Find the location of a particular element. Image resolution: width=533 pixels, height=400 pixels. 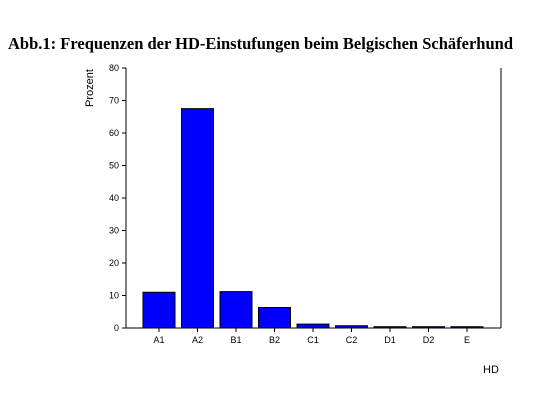

x-axis-label: HD is located at coordinates (491, 370).